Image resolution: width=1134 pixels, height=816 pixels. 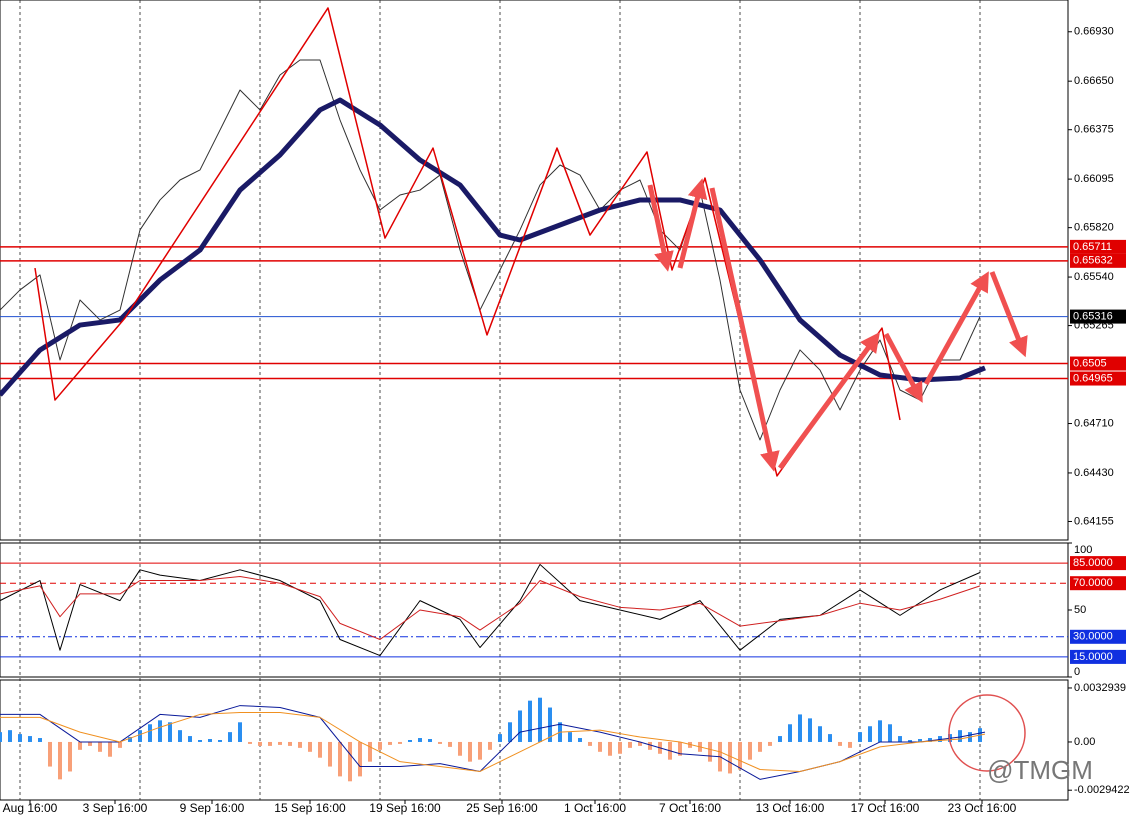 What do you see at coordinates (982, 808) in the screenshot?
I see `x-tick-label: 23 Oct 16:00` at bounding box center [982, 808].